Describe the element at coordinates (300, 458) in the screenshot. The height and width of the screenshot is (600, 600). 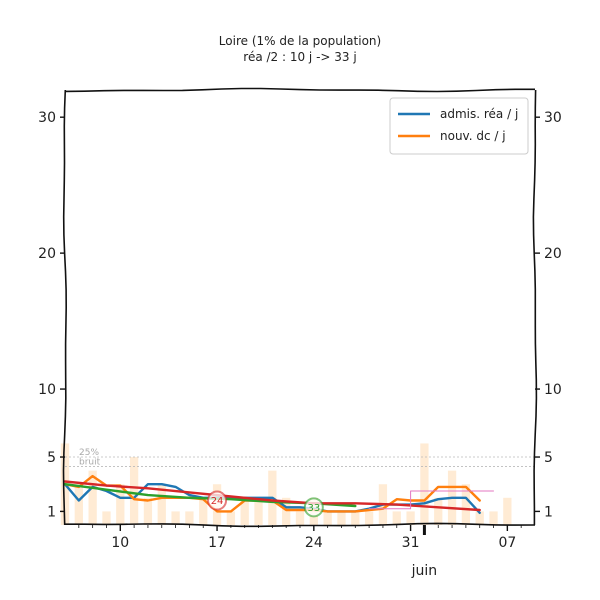
I see `reference-lines: 25%bruit` at that location.